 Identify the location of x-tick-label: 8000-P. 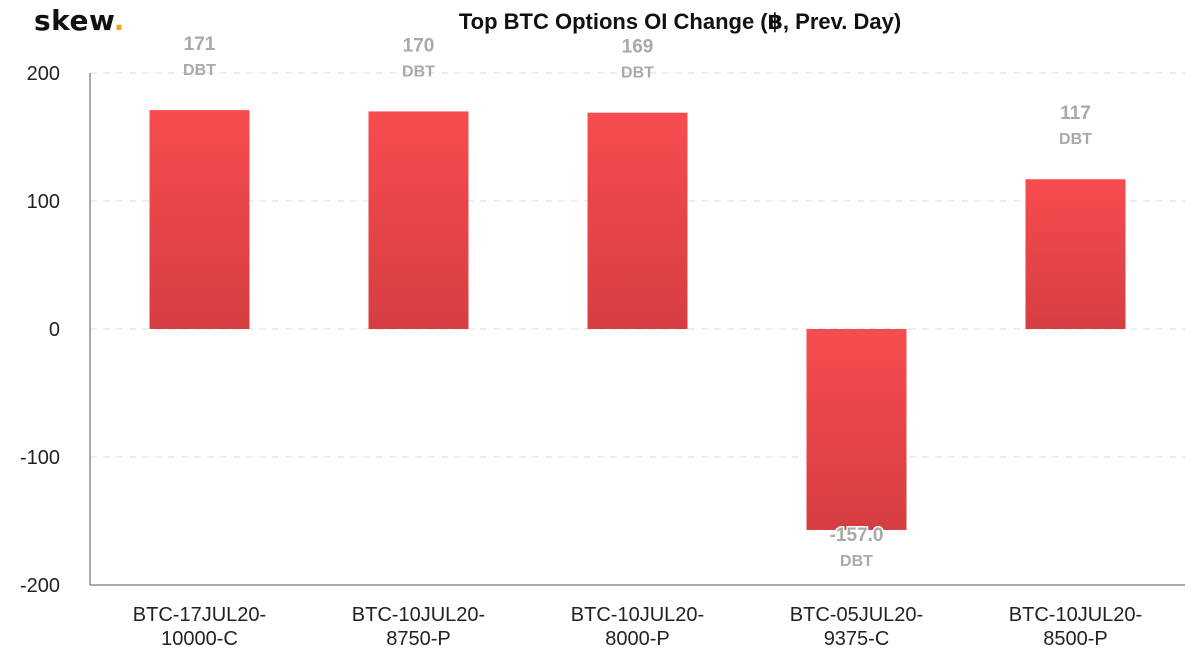
(637, 639).